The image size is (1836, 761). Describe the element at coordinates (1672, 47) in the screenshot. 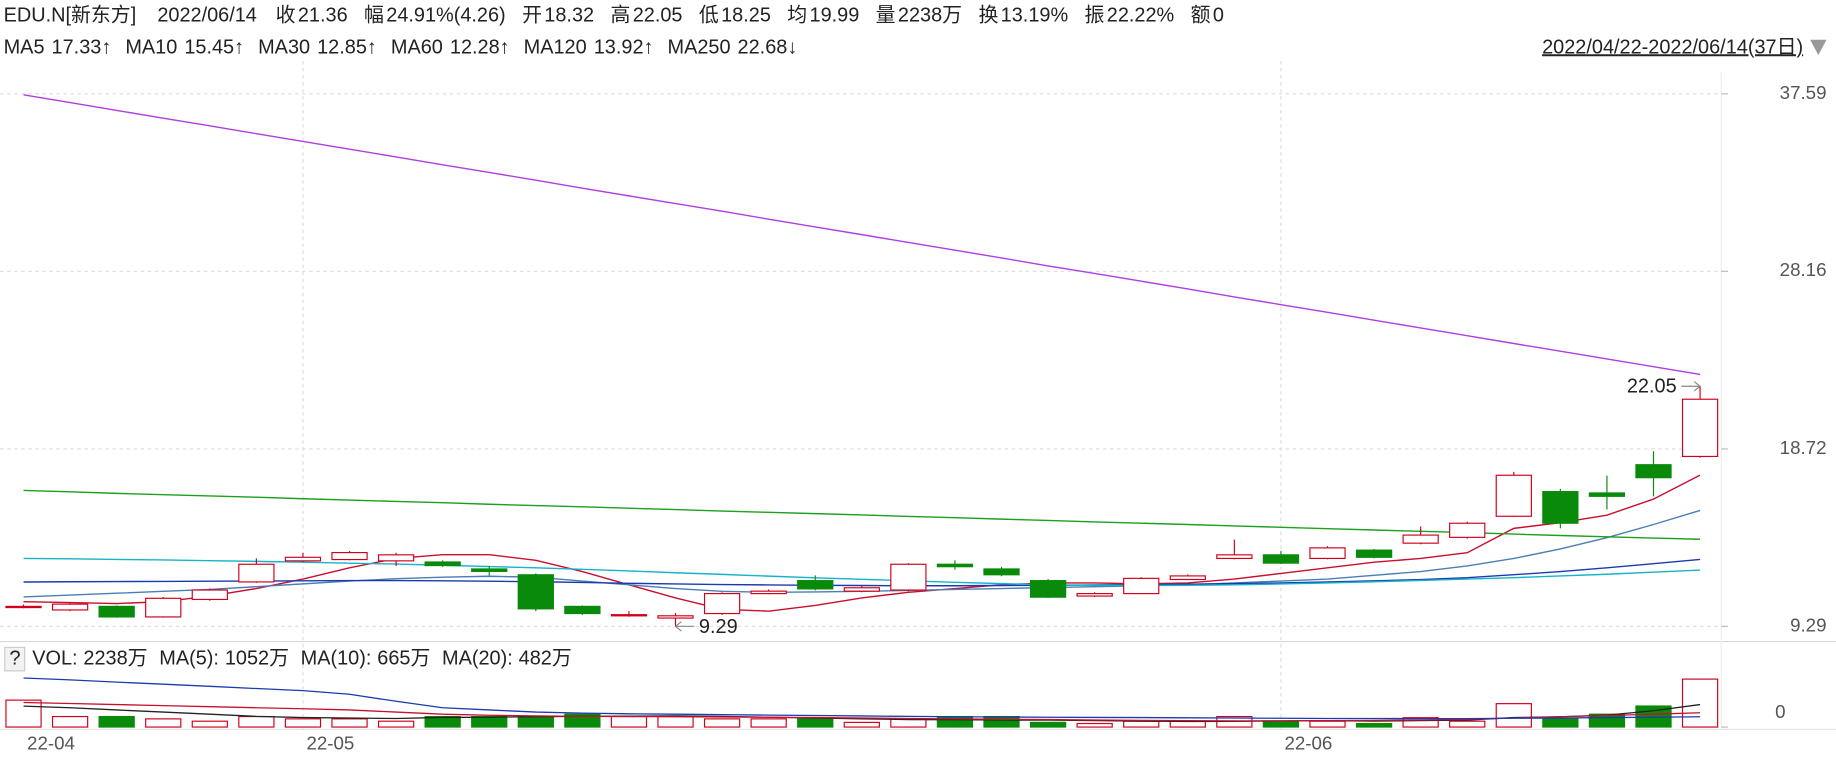

I see `date-range: 2022/04/22-2022/06/14(37日)` at that location.